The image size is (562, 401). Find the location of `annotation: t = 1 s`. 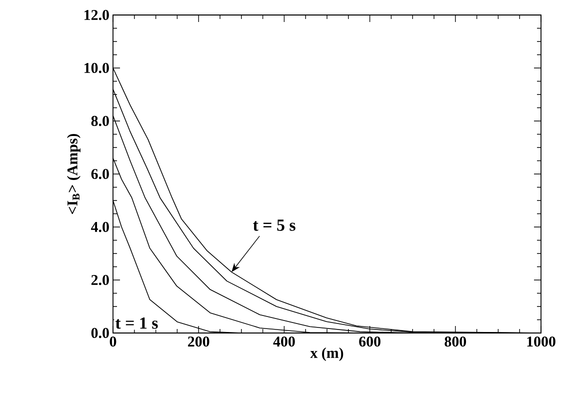

annotation: t = 1 s is located at coordinates (136, 323).